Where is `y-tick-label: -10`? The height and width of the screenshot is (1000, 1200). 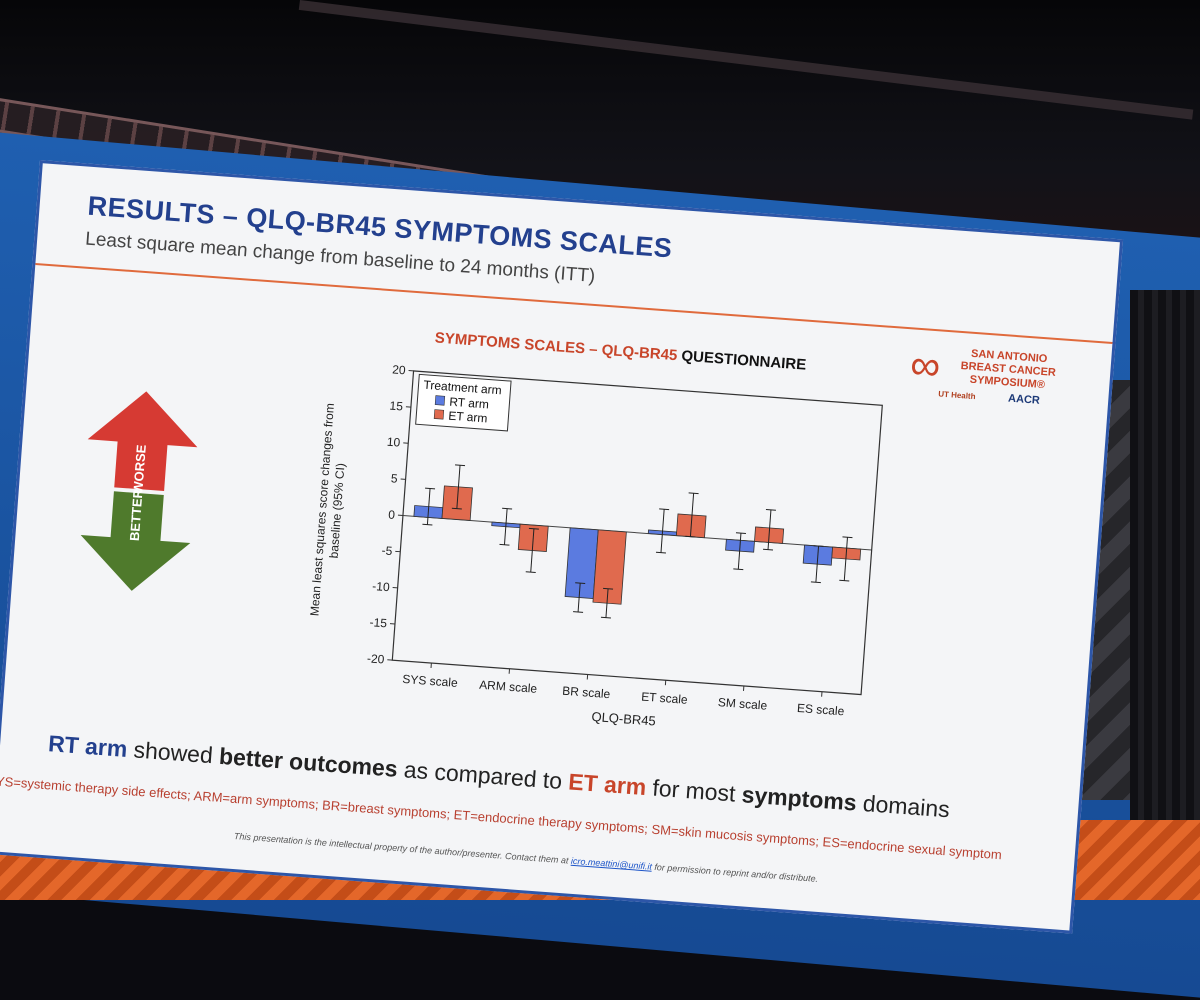 y-tick-label: -10 is located at coordinates (381, 586).